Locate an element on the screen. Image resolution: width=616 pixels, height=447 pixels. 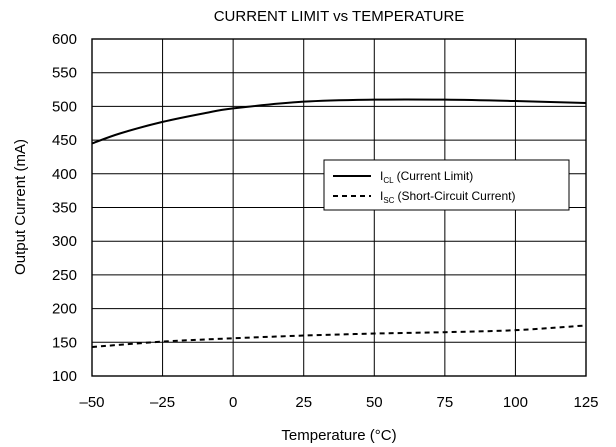
series-line-sc is located at coordinates (339, 336).